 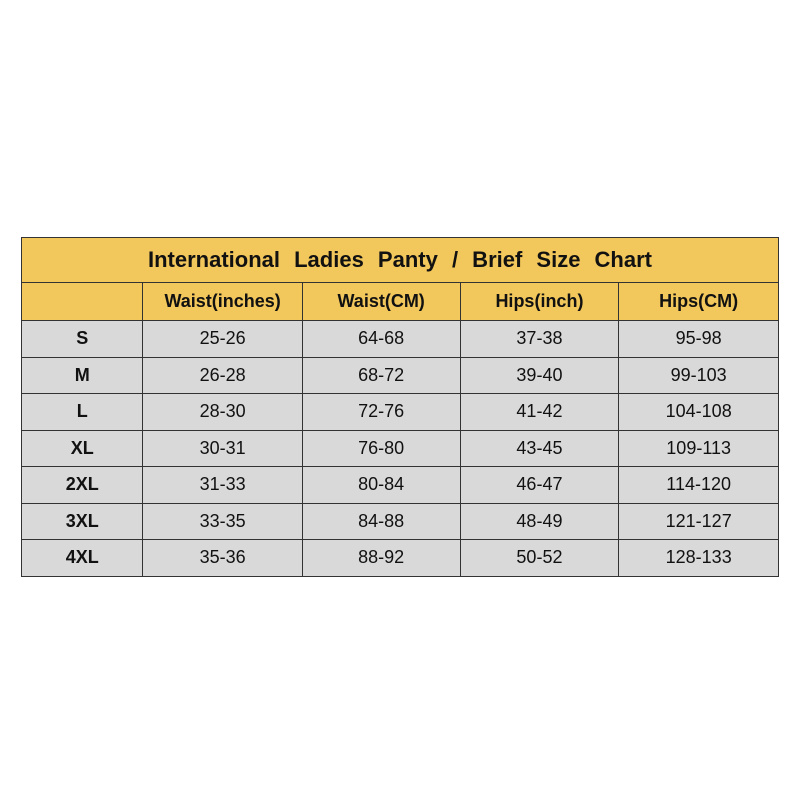 What do you see at coordinates (82, 558) in the screenshot?
I see `size-label: 4XL` at bounding box center [82, 558].